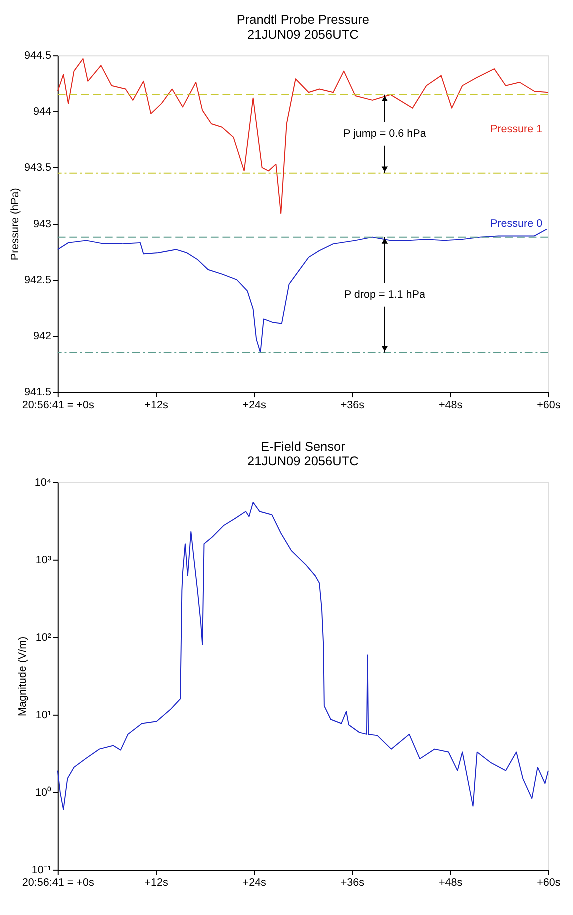 The image size is (573, 915). Describe the element at coordinates (16, 224) in the screenshot. I see `y-axis-title: Pressure (hPa)` at that location.